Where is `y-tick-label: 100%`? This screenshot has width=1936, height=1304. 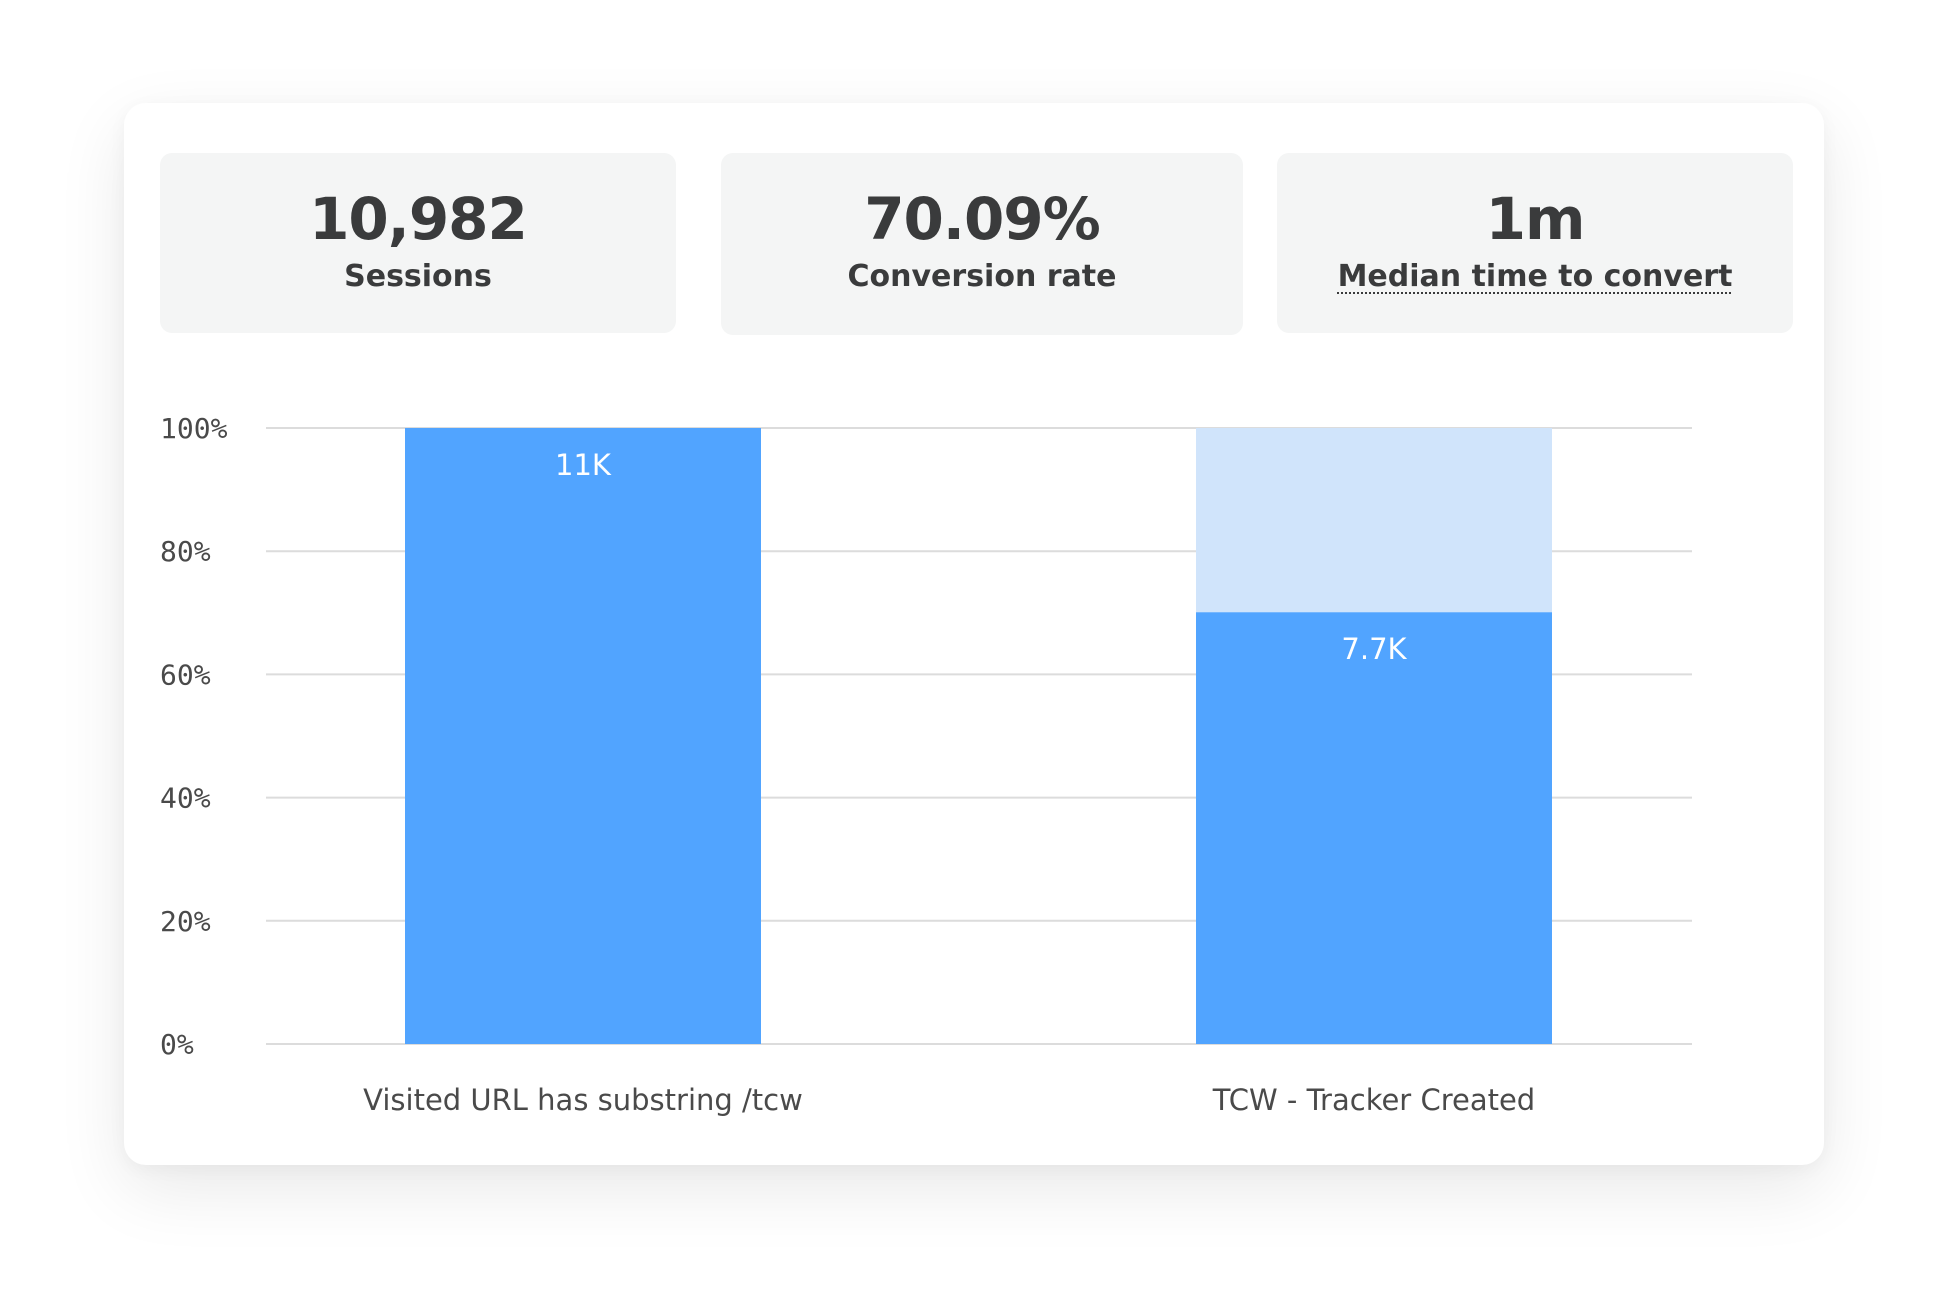 y-tick-label: 100% is located at coordinates (194, 428).